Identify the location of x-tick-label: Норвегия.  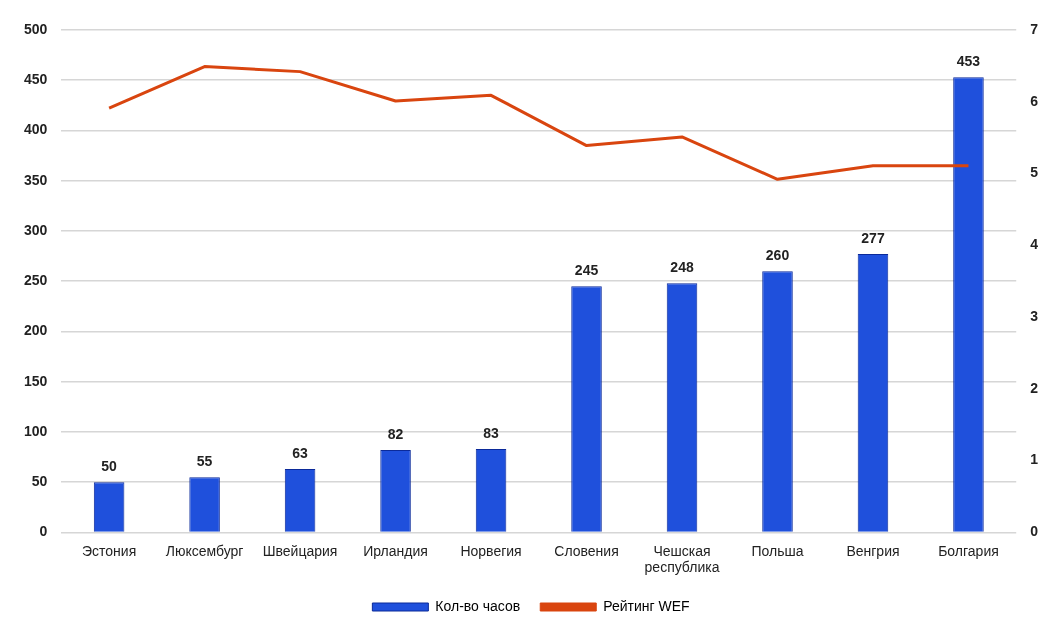
(491, 550).